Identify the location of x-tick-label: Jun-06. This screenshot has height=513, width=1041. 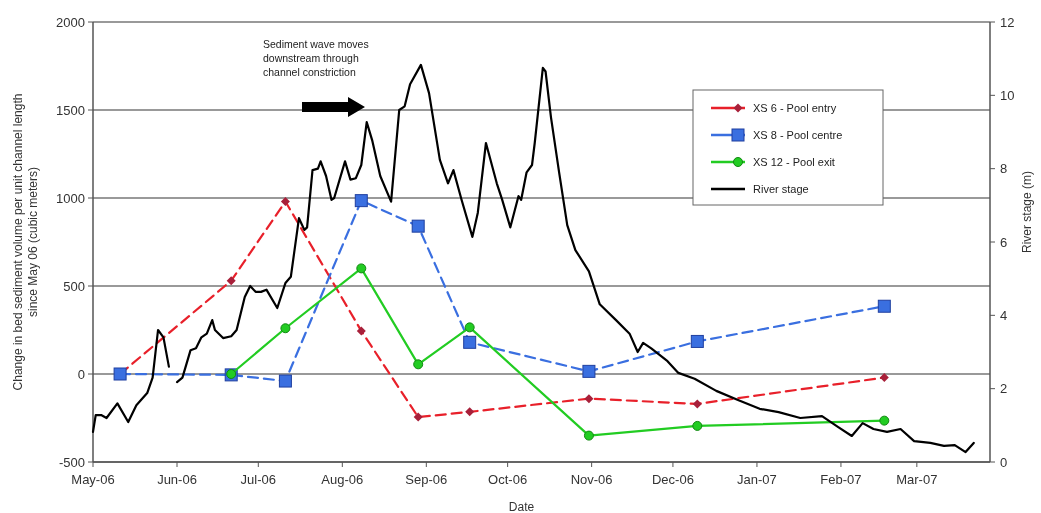
(177, 479).